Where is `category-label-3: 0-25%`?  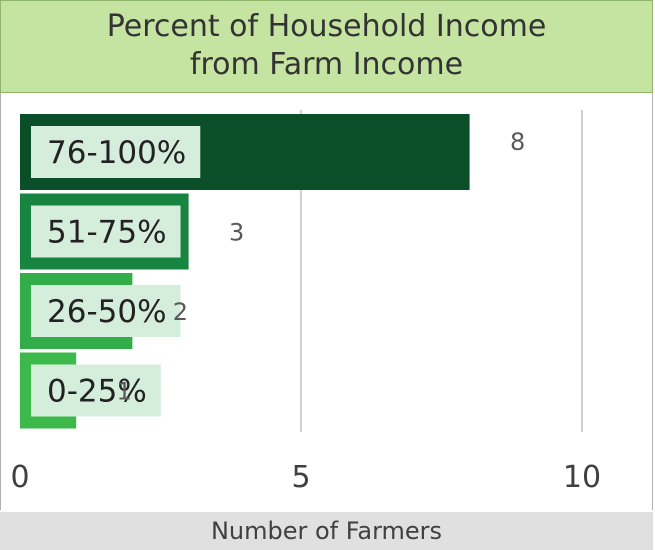 category-label-3: 0-25% is located at coordinates (97, 392).